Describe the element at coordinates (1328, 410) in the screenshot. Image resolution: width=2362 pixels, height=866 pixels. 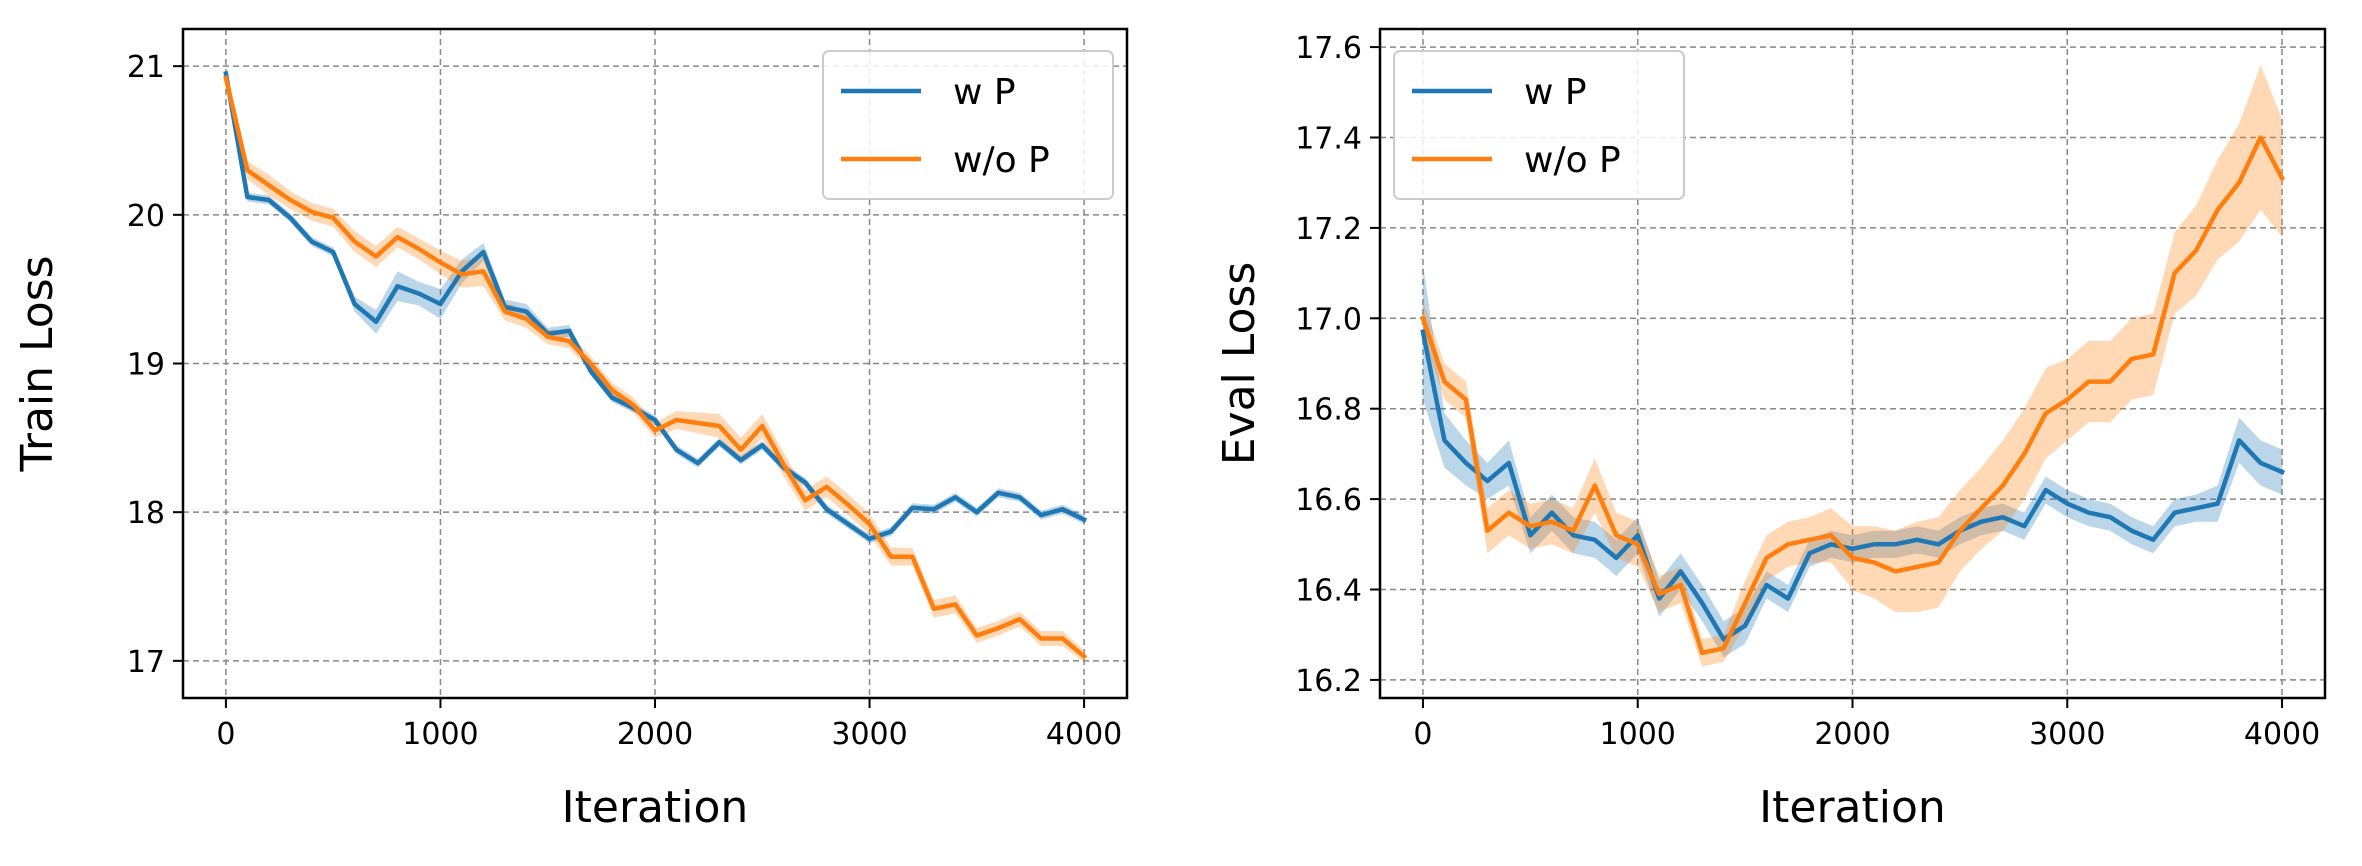
I see `y-tick-label: 16.8` at that location.